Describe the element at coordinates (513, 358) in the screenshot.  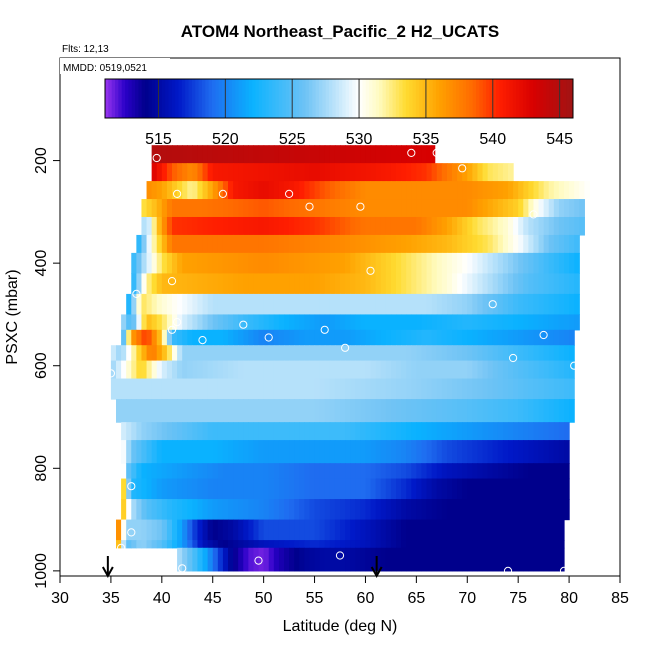
I see `measurement-marker` at that location.